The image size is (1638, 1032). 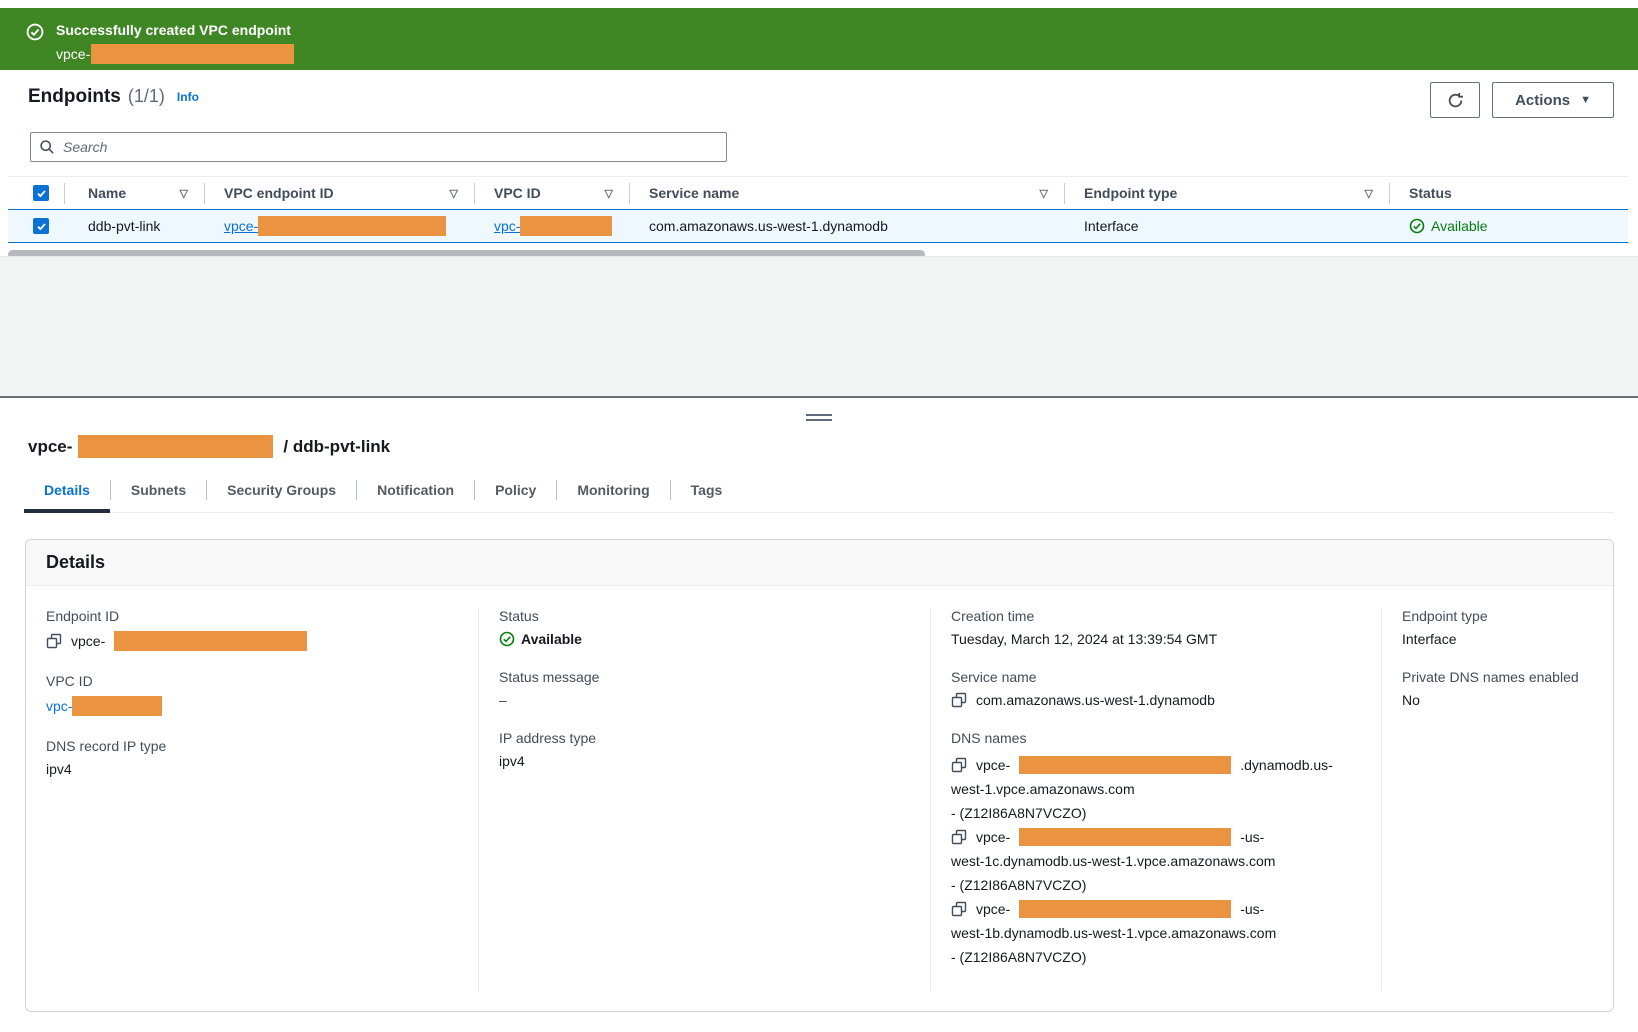 What do you see at coordinates (339, 226) in the screenshot?
I see `cell-vpc-endpoint-id: vpce-` at bounding box center [339, 226].